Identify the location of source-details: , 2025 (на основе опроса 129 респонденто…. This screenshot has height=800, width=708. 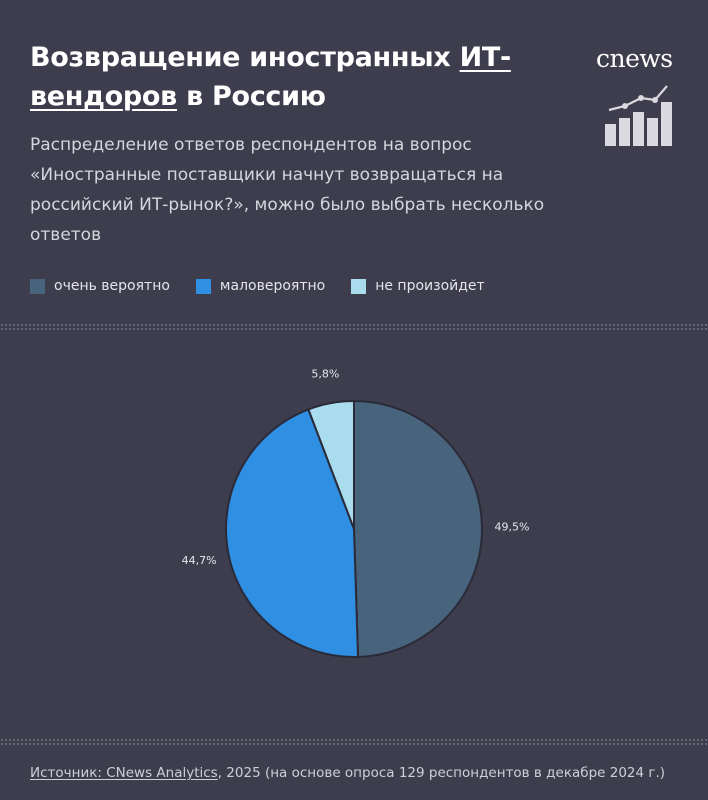
(441, 773).